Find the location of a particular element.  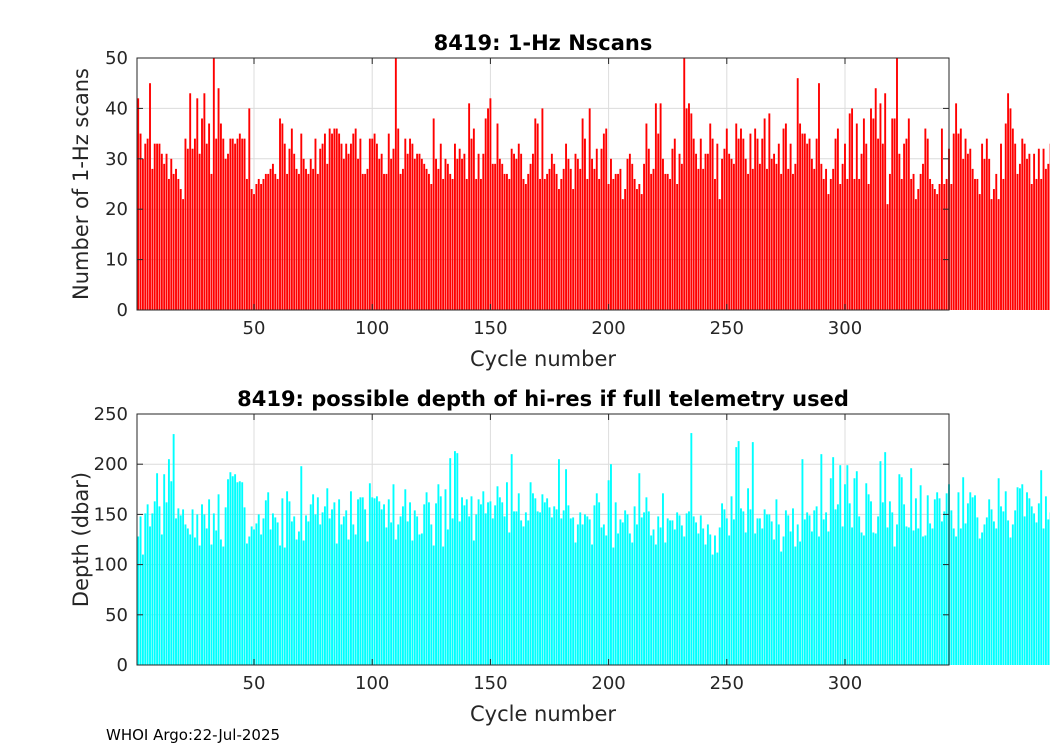

x-tick-label: 100 is located at coordinates (372, 328).